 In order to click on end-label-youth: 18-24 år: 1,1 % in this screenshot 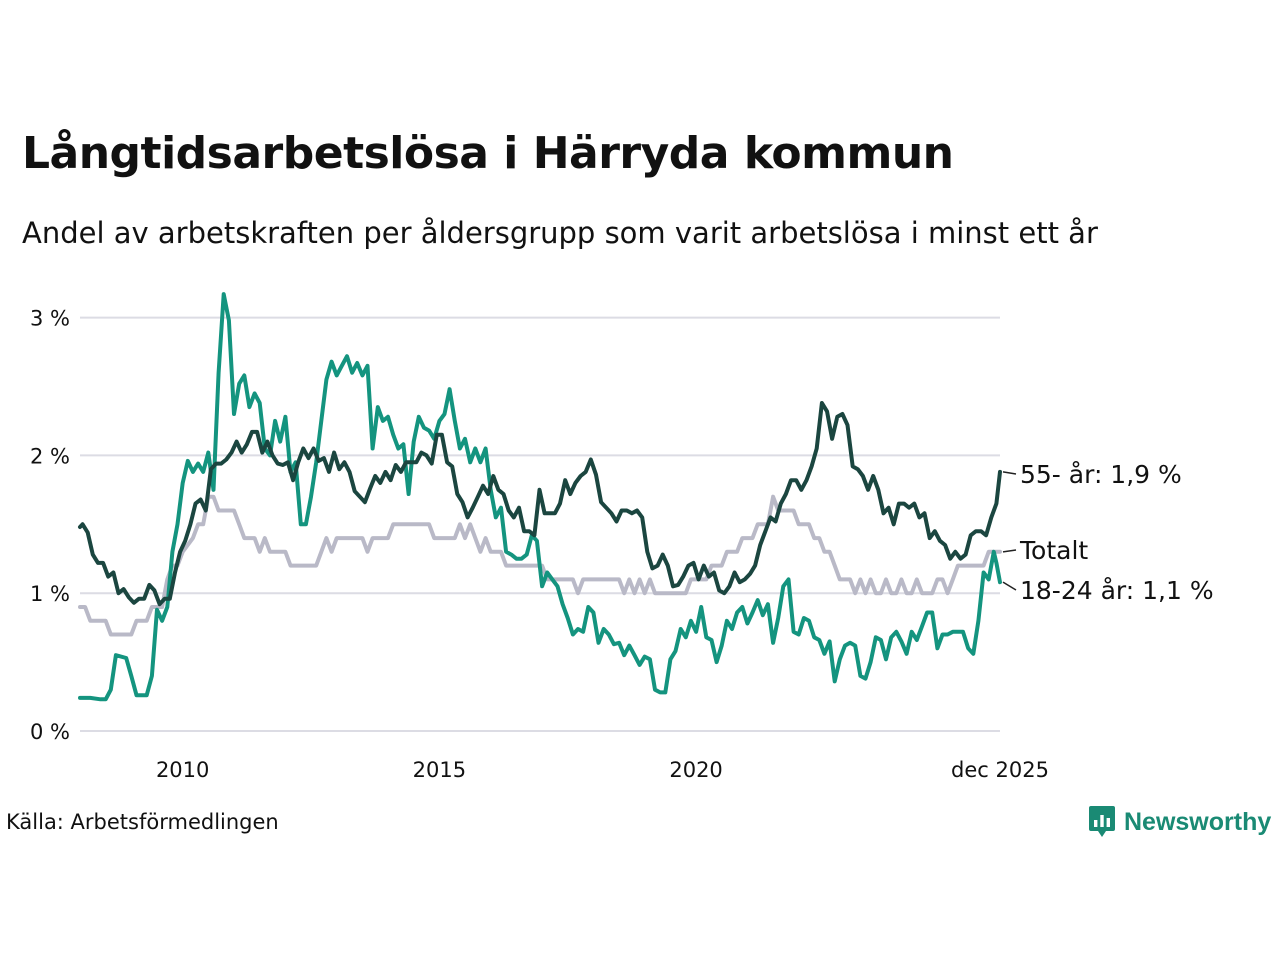, I will do `click(1117, 590)`.